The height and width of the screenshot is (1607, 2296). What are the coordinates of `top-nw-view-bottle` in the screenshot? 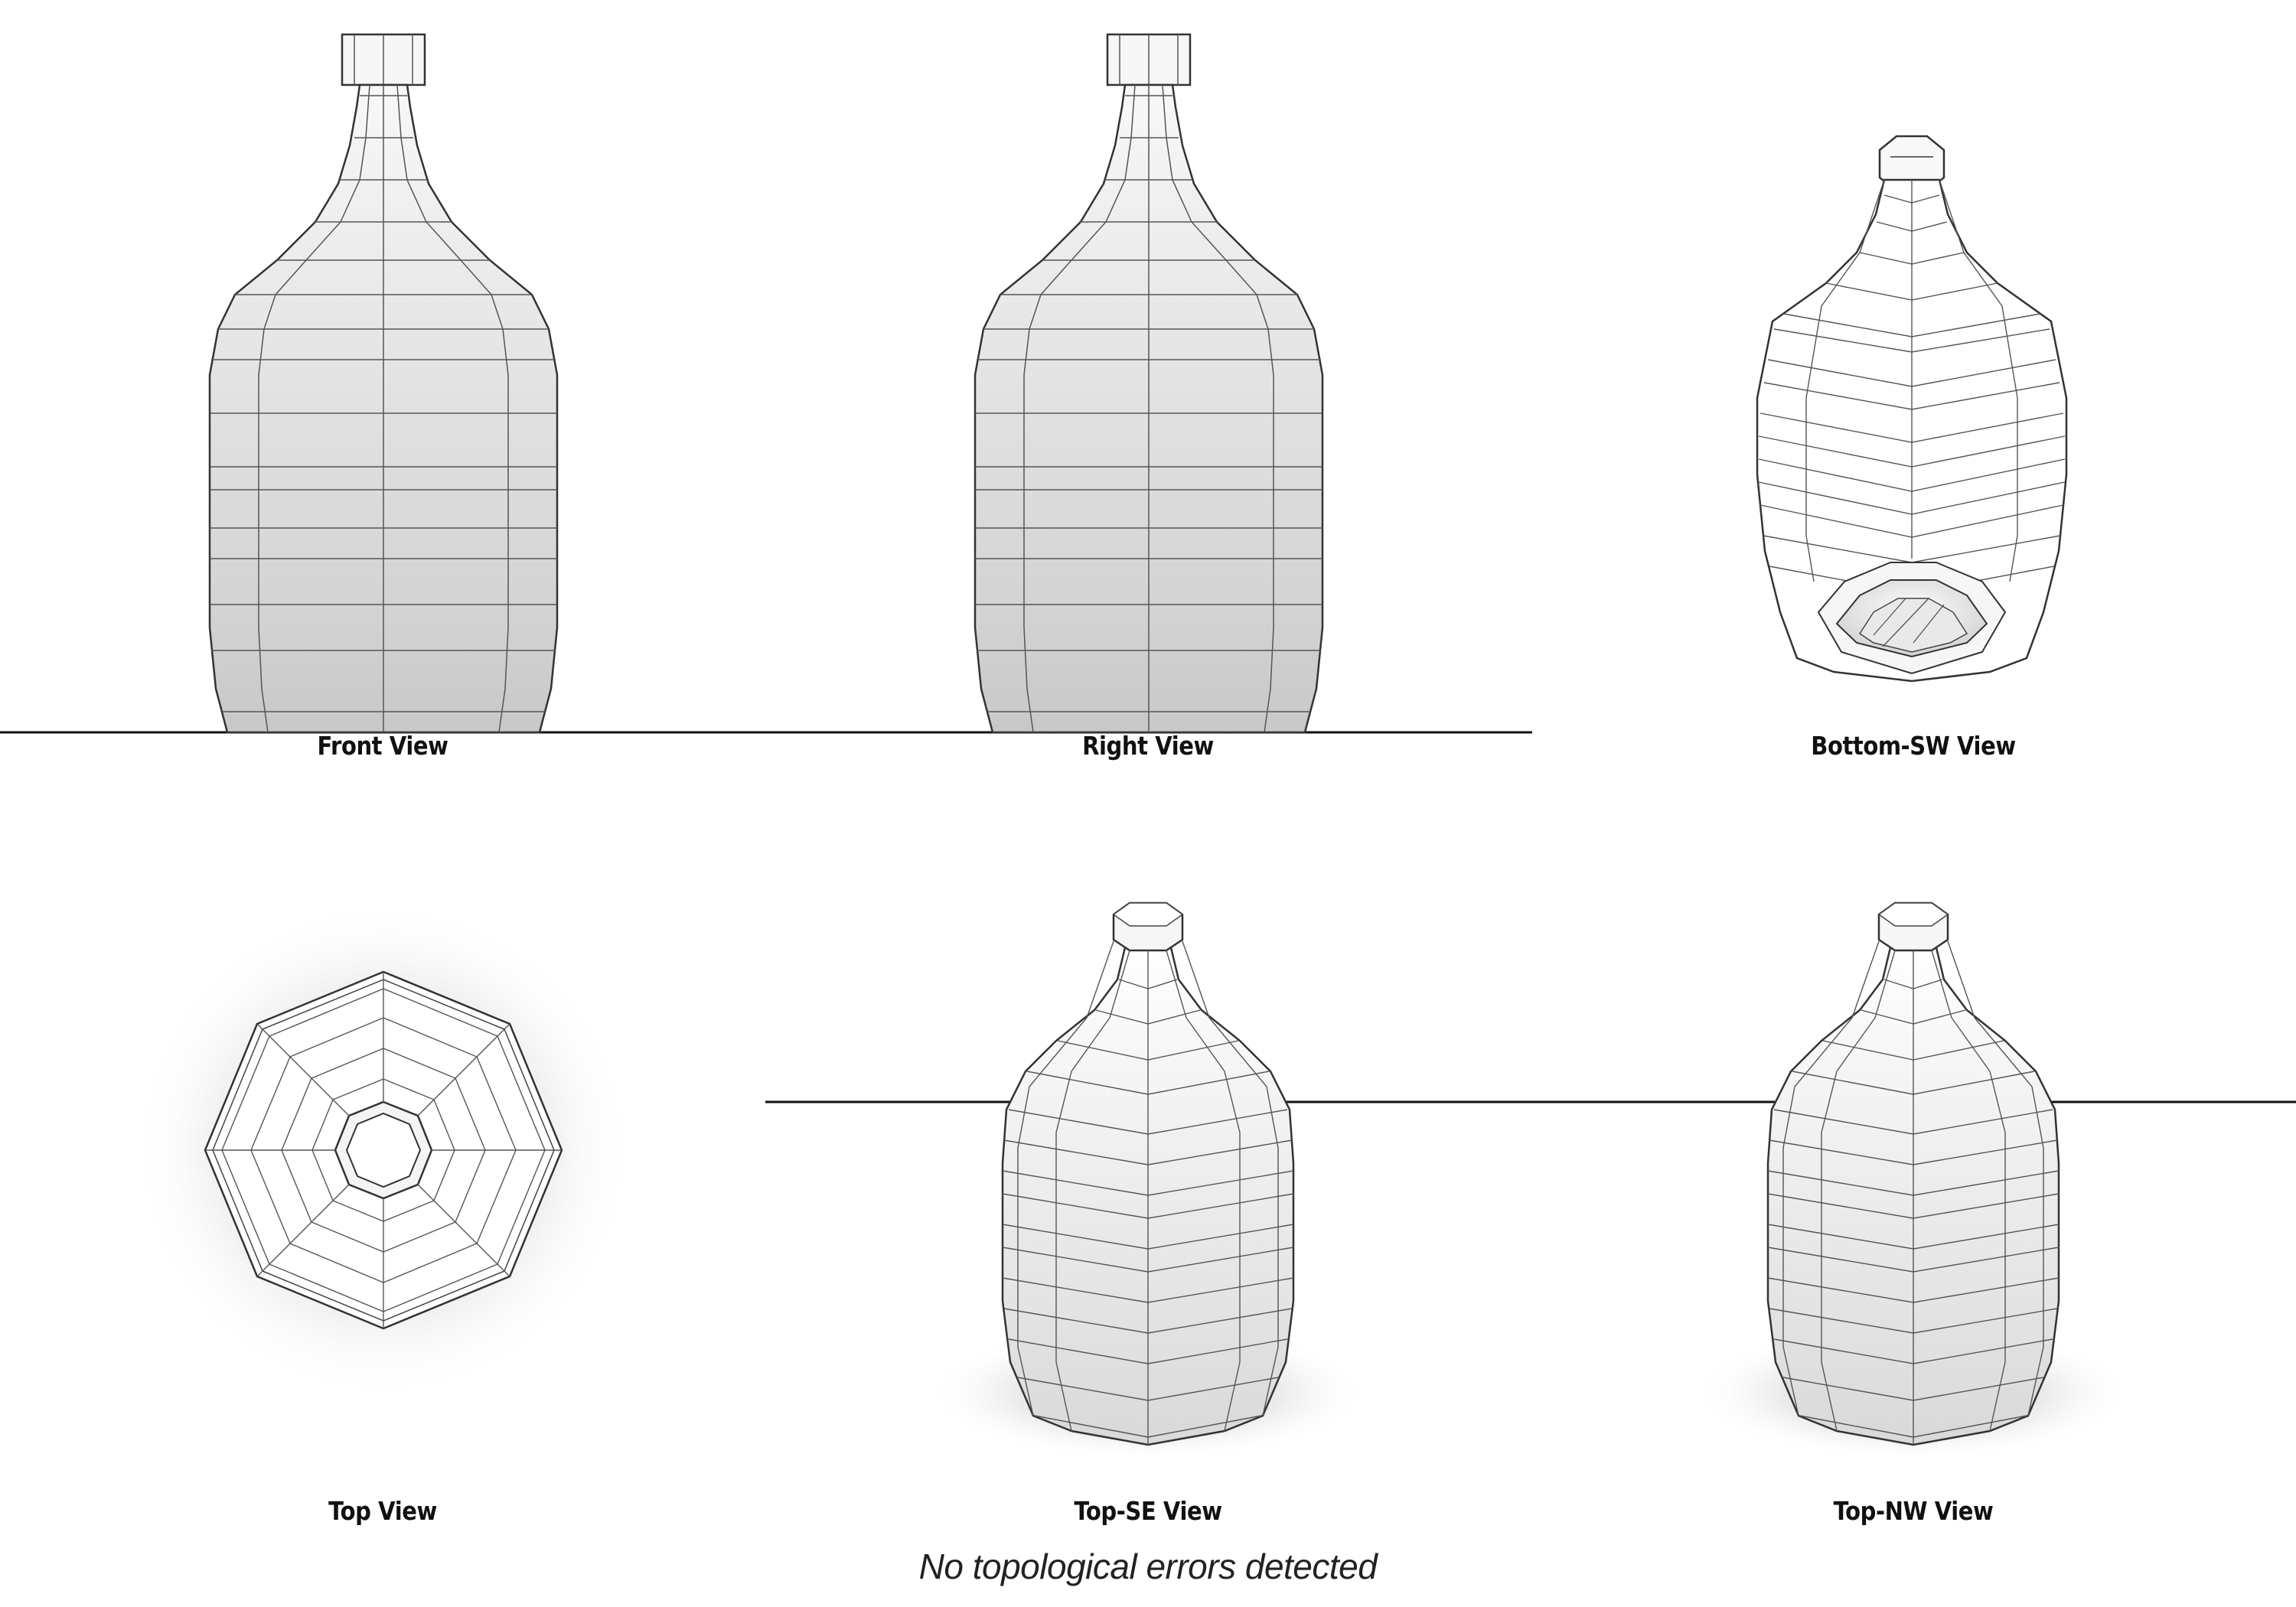 It's located at (1913, 1181).